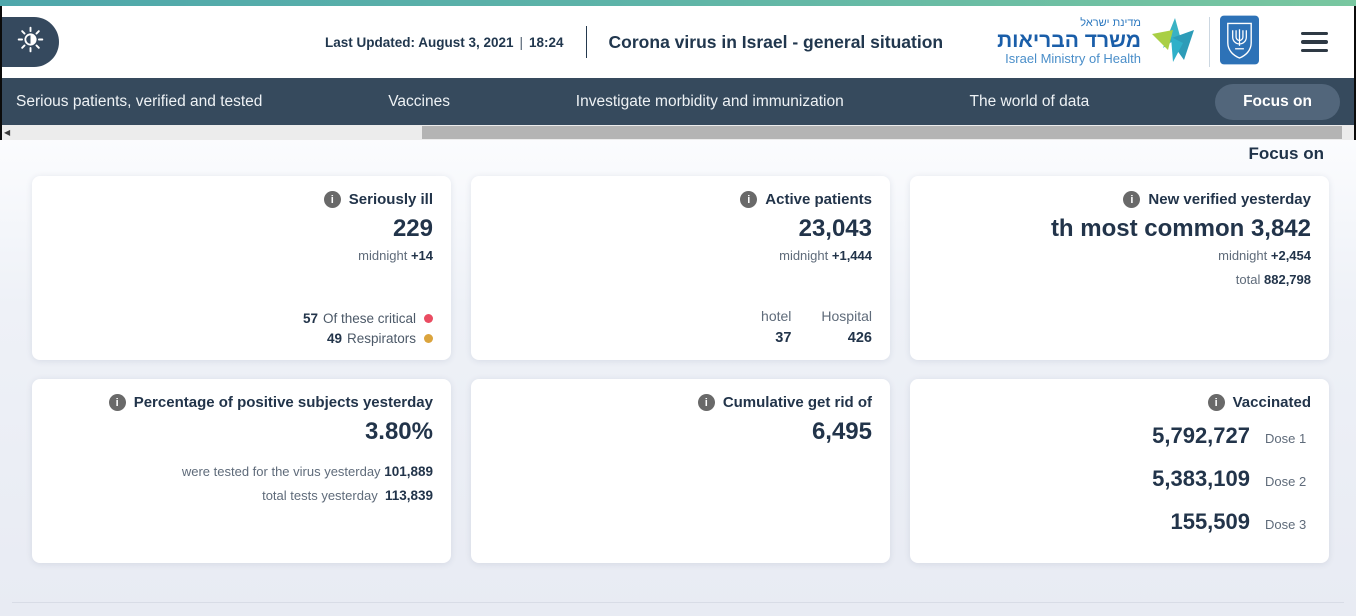 This screenshot has width=1356, height=616. Describe the element at coordinates (419, 42) in the screenshot. I see `last-updated-date: Last Updated: August 3, 2021` at that location.